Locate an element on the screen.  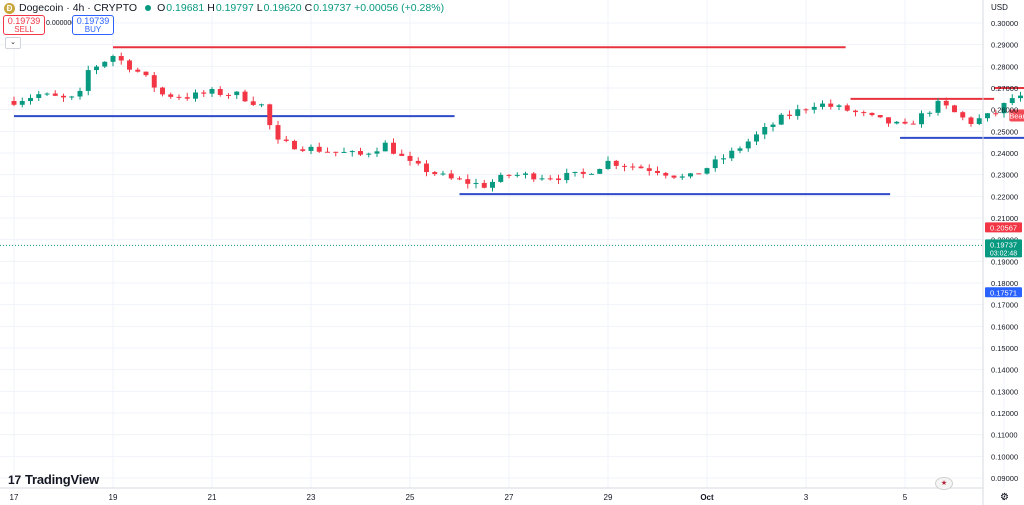
x-tick-label: 21 is located at coordinates (212, 497).